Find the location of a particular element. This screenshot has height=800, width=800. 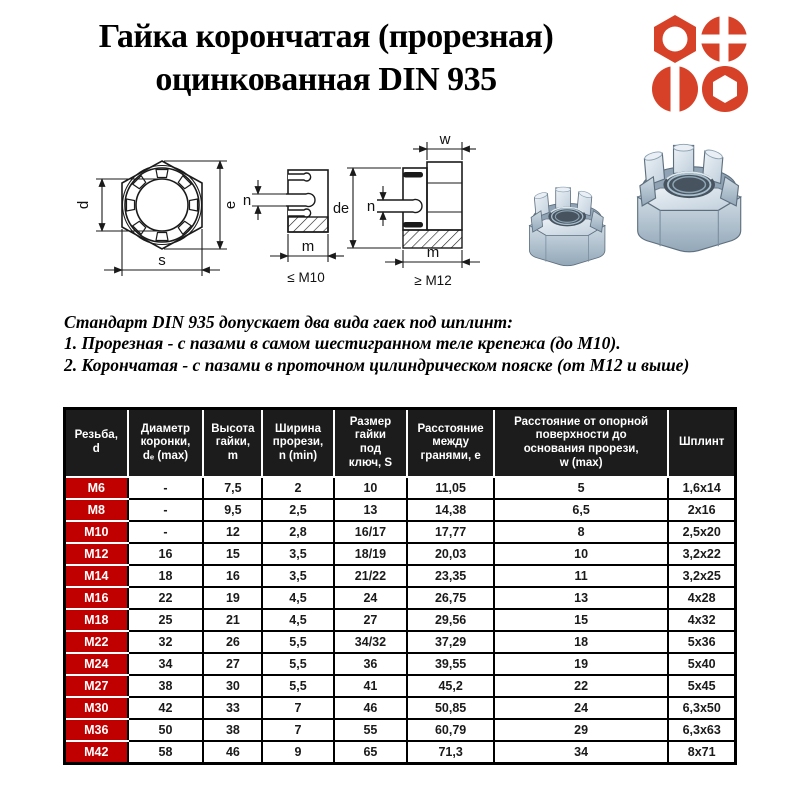

col-header-slot-width: Ширина прорези, n (min) is located at coordinates (298, 442).